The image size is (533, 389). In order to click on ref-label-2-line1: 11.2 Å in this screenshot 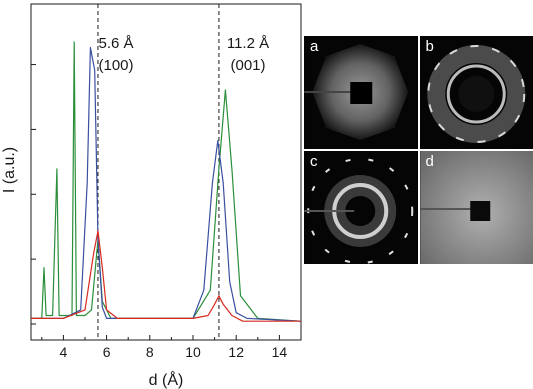, I will do `click(248, 43)`.